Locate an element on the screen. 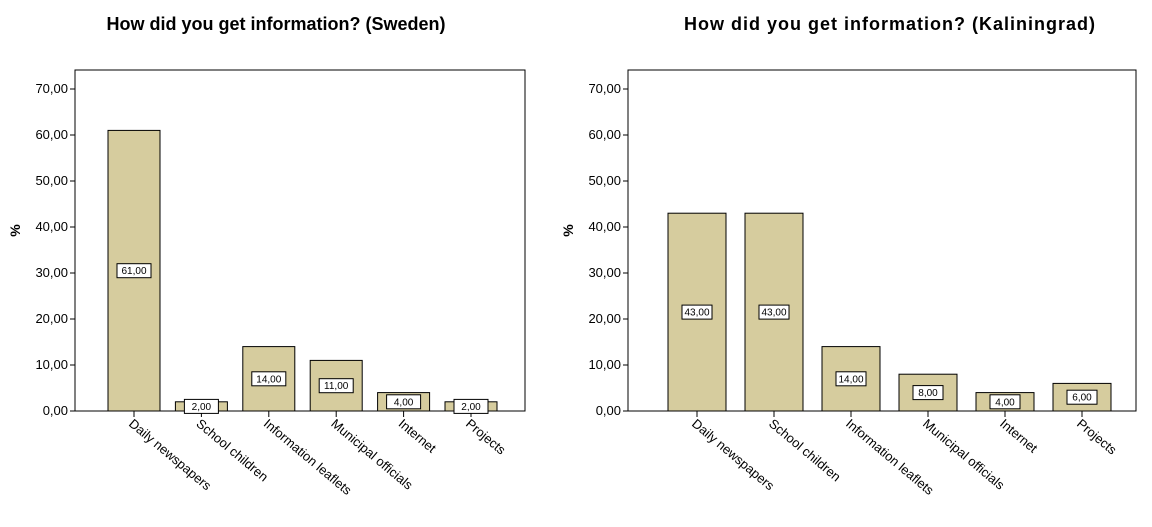 The image size is (1152, 527). data-label: 11,00 is located at coordinates (336, 386).